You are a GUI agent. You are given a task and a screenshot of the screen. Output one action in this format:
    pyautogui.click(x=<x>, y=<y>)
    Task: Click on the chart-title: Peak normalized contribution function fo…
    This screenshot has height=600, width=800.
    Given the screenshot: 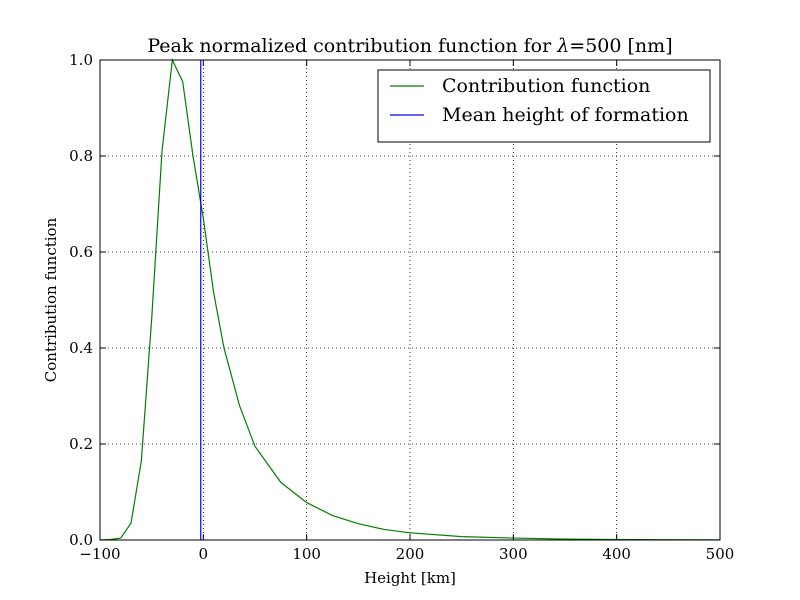 What is the action you would take?
    pyautogui.click(x=409, y=46)
    